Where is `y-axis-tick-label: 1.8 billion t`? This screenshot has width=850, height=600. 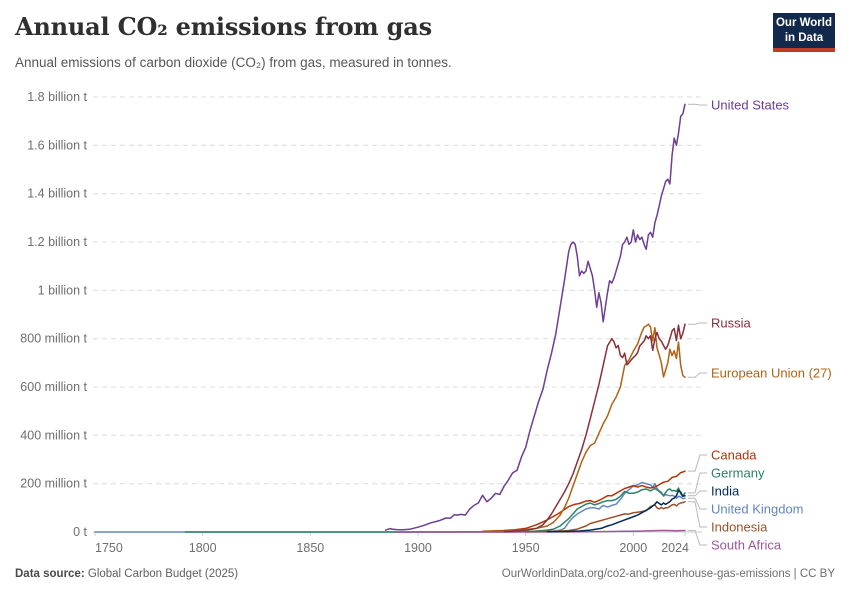
y-axis-tick-label: 1.8 billion t is located at coordinates (57, 97).